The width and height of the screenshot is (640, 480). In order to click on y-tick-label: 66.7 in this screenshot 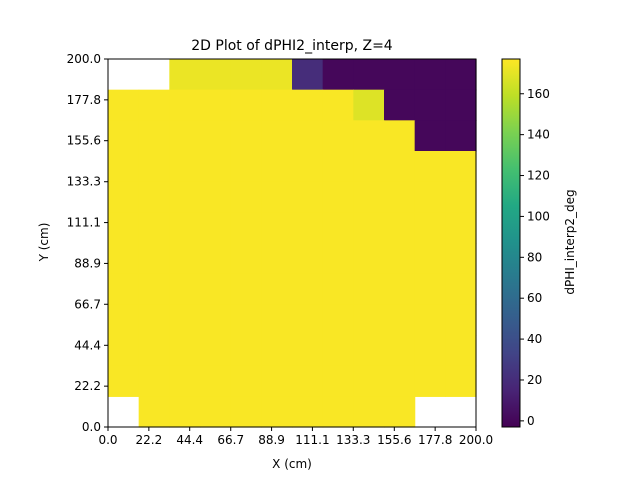, I will do `click(87, 304)`.